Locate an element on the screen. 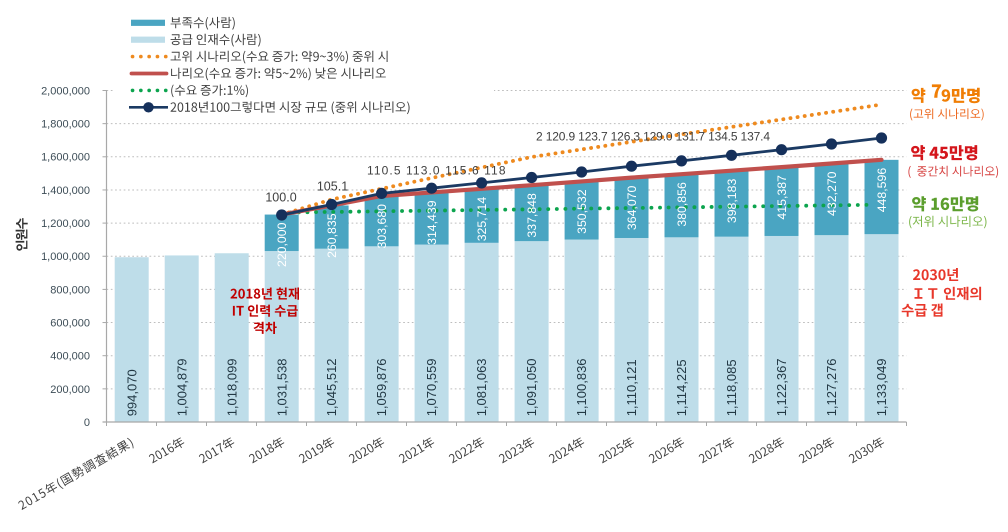 This screenshot has height=532, width=1008. svg-text: 415,387 is located at coordinates (782, 197).